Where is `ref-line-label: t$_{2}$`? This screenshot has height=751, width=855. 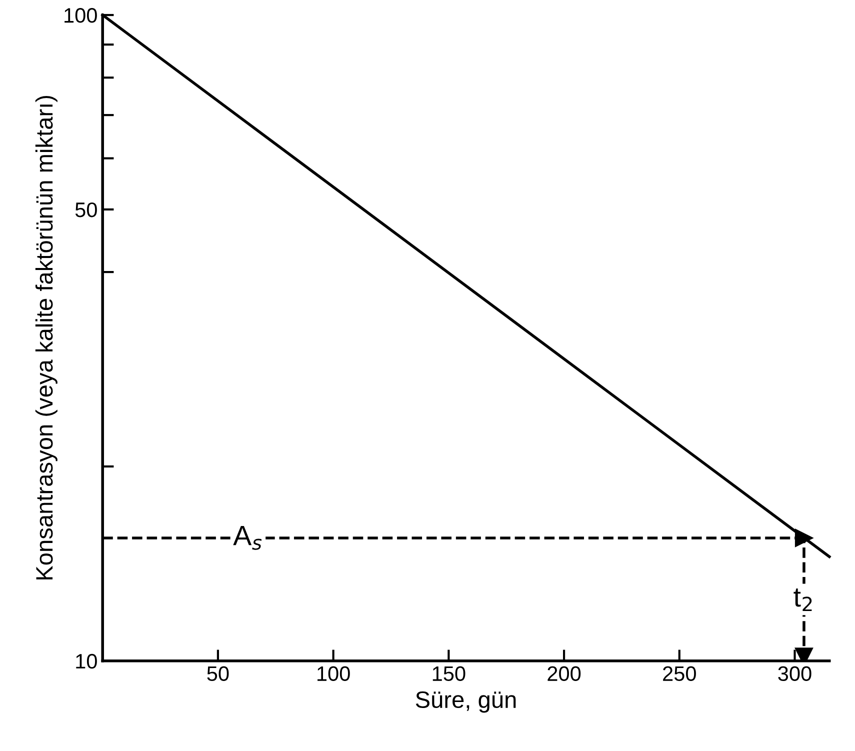 ref-line-label: t$_{2}$ is located at coordinates (803, 600).